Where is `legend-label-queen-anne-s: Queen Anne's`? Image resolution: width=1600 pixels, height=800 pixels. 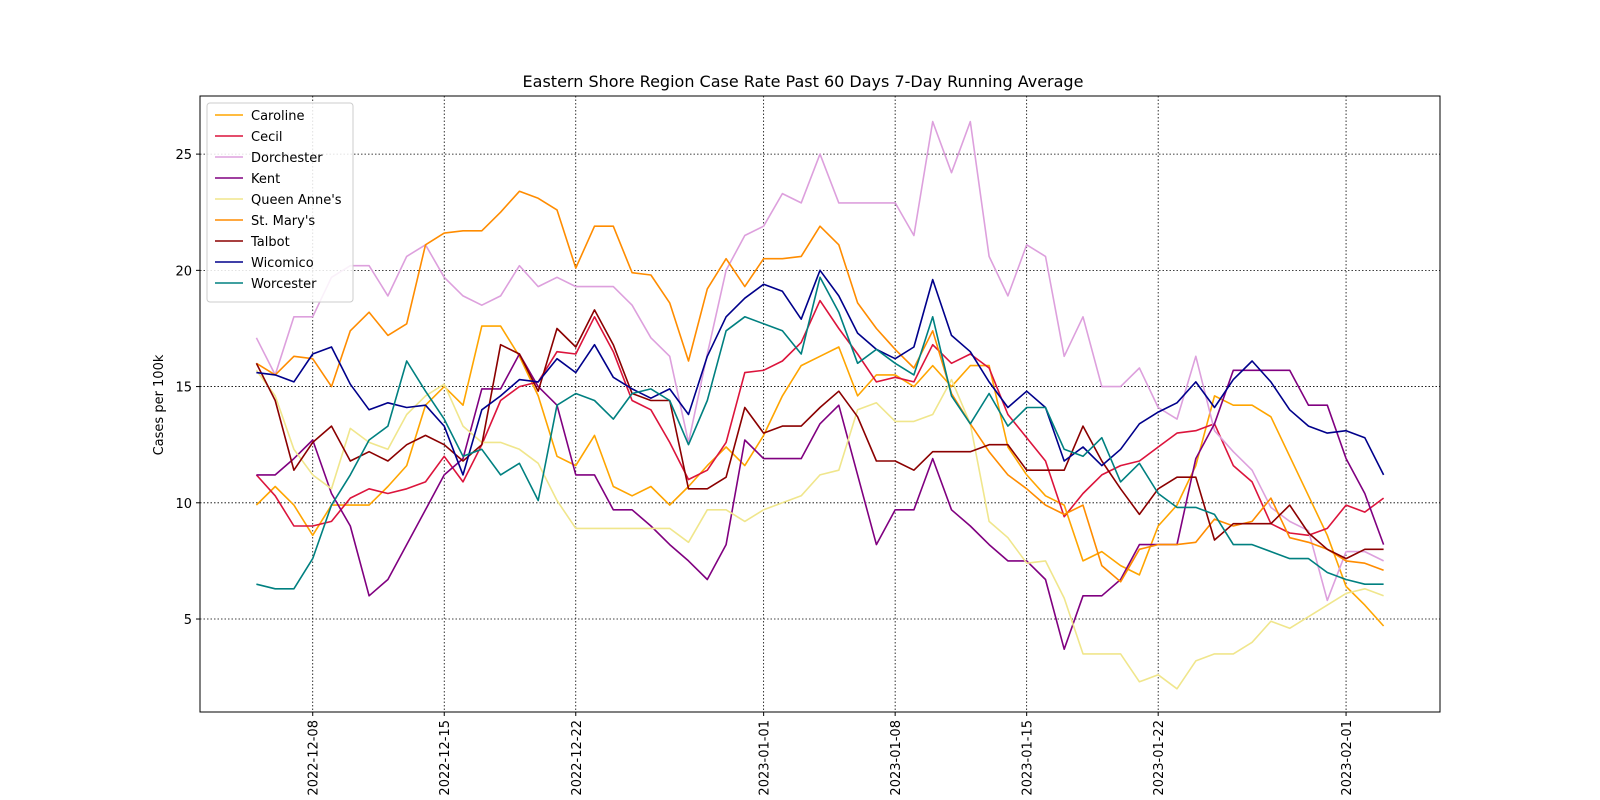
legend-label-queen-anne-s: Queen Anne's is located at coordinates (296, 200).